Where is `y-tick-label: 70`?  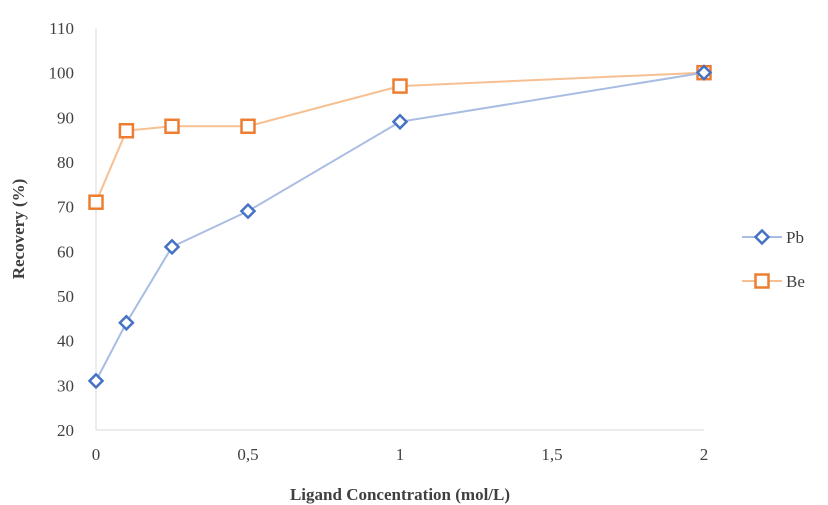
y-tick-label: 70 is located at coordinates (65, 207).